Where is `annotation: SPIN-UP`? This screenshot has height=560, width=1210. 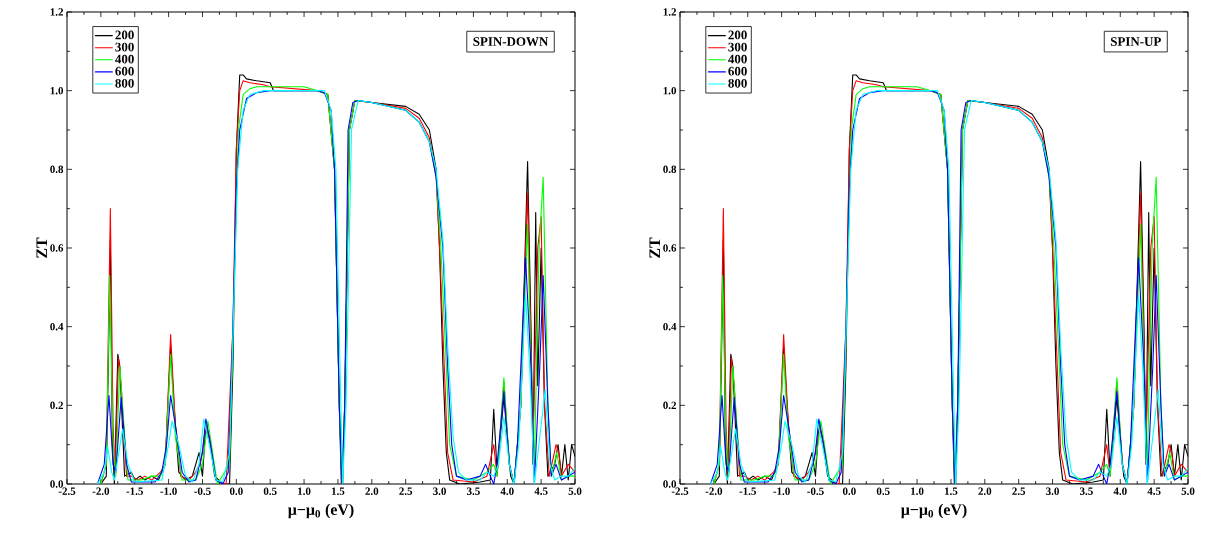 annotation: SPIN-UP is located at coordinates (1135, 41).